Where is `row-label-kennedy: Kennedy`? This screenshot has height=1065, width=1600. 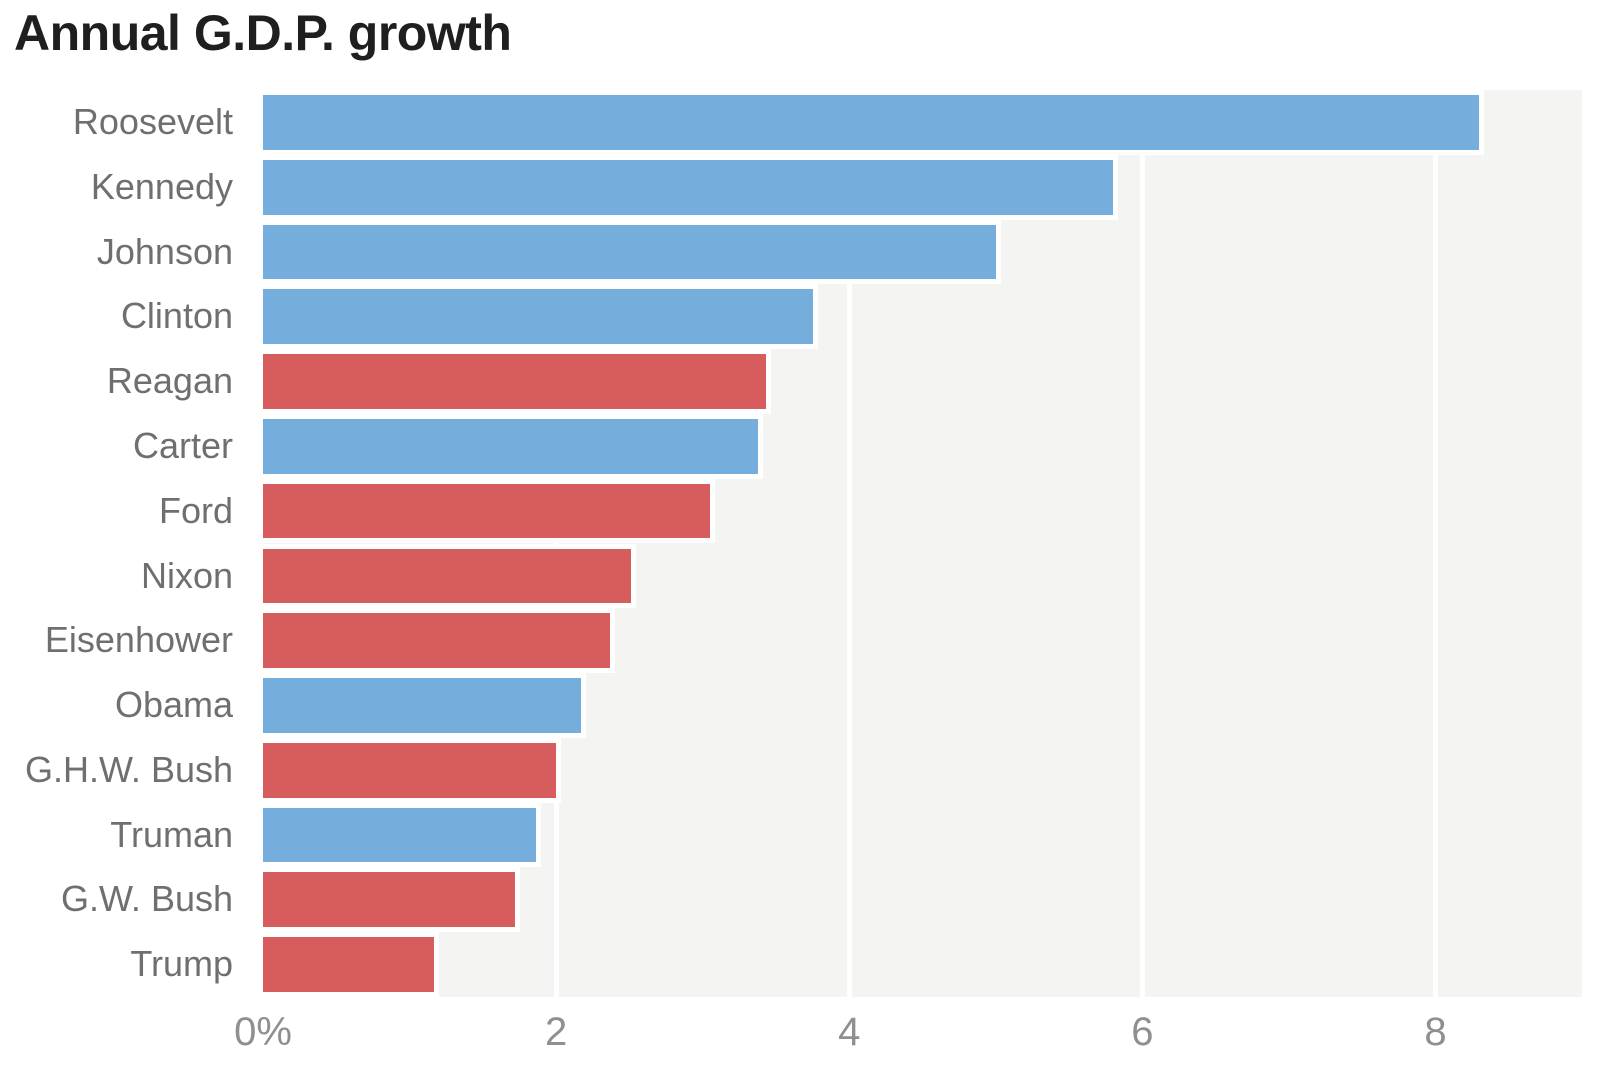 row-label-kennedy: Kennedy is located at coordinates (161, 186).